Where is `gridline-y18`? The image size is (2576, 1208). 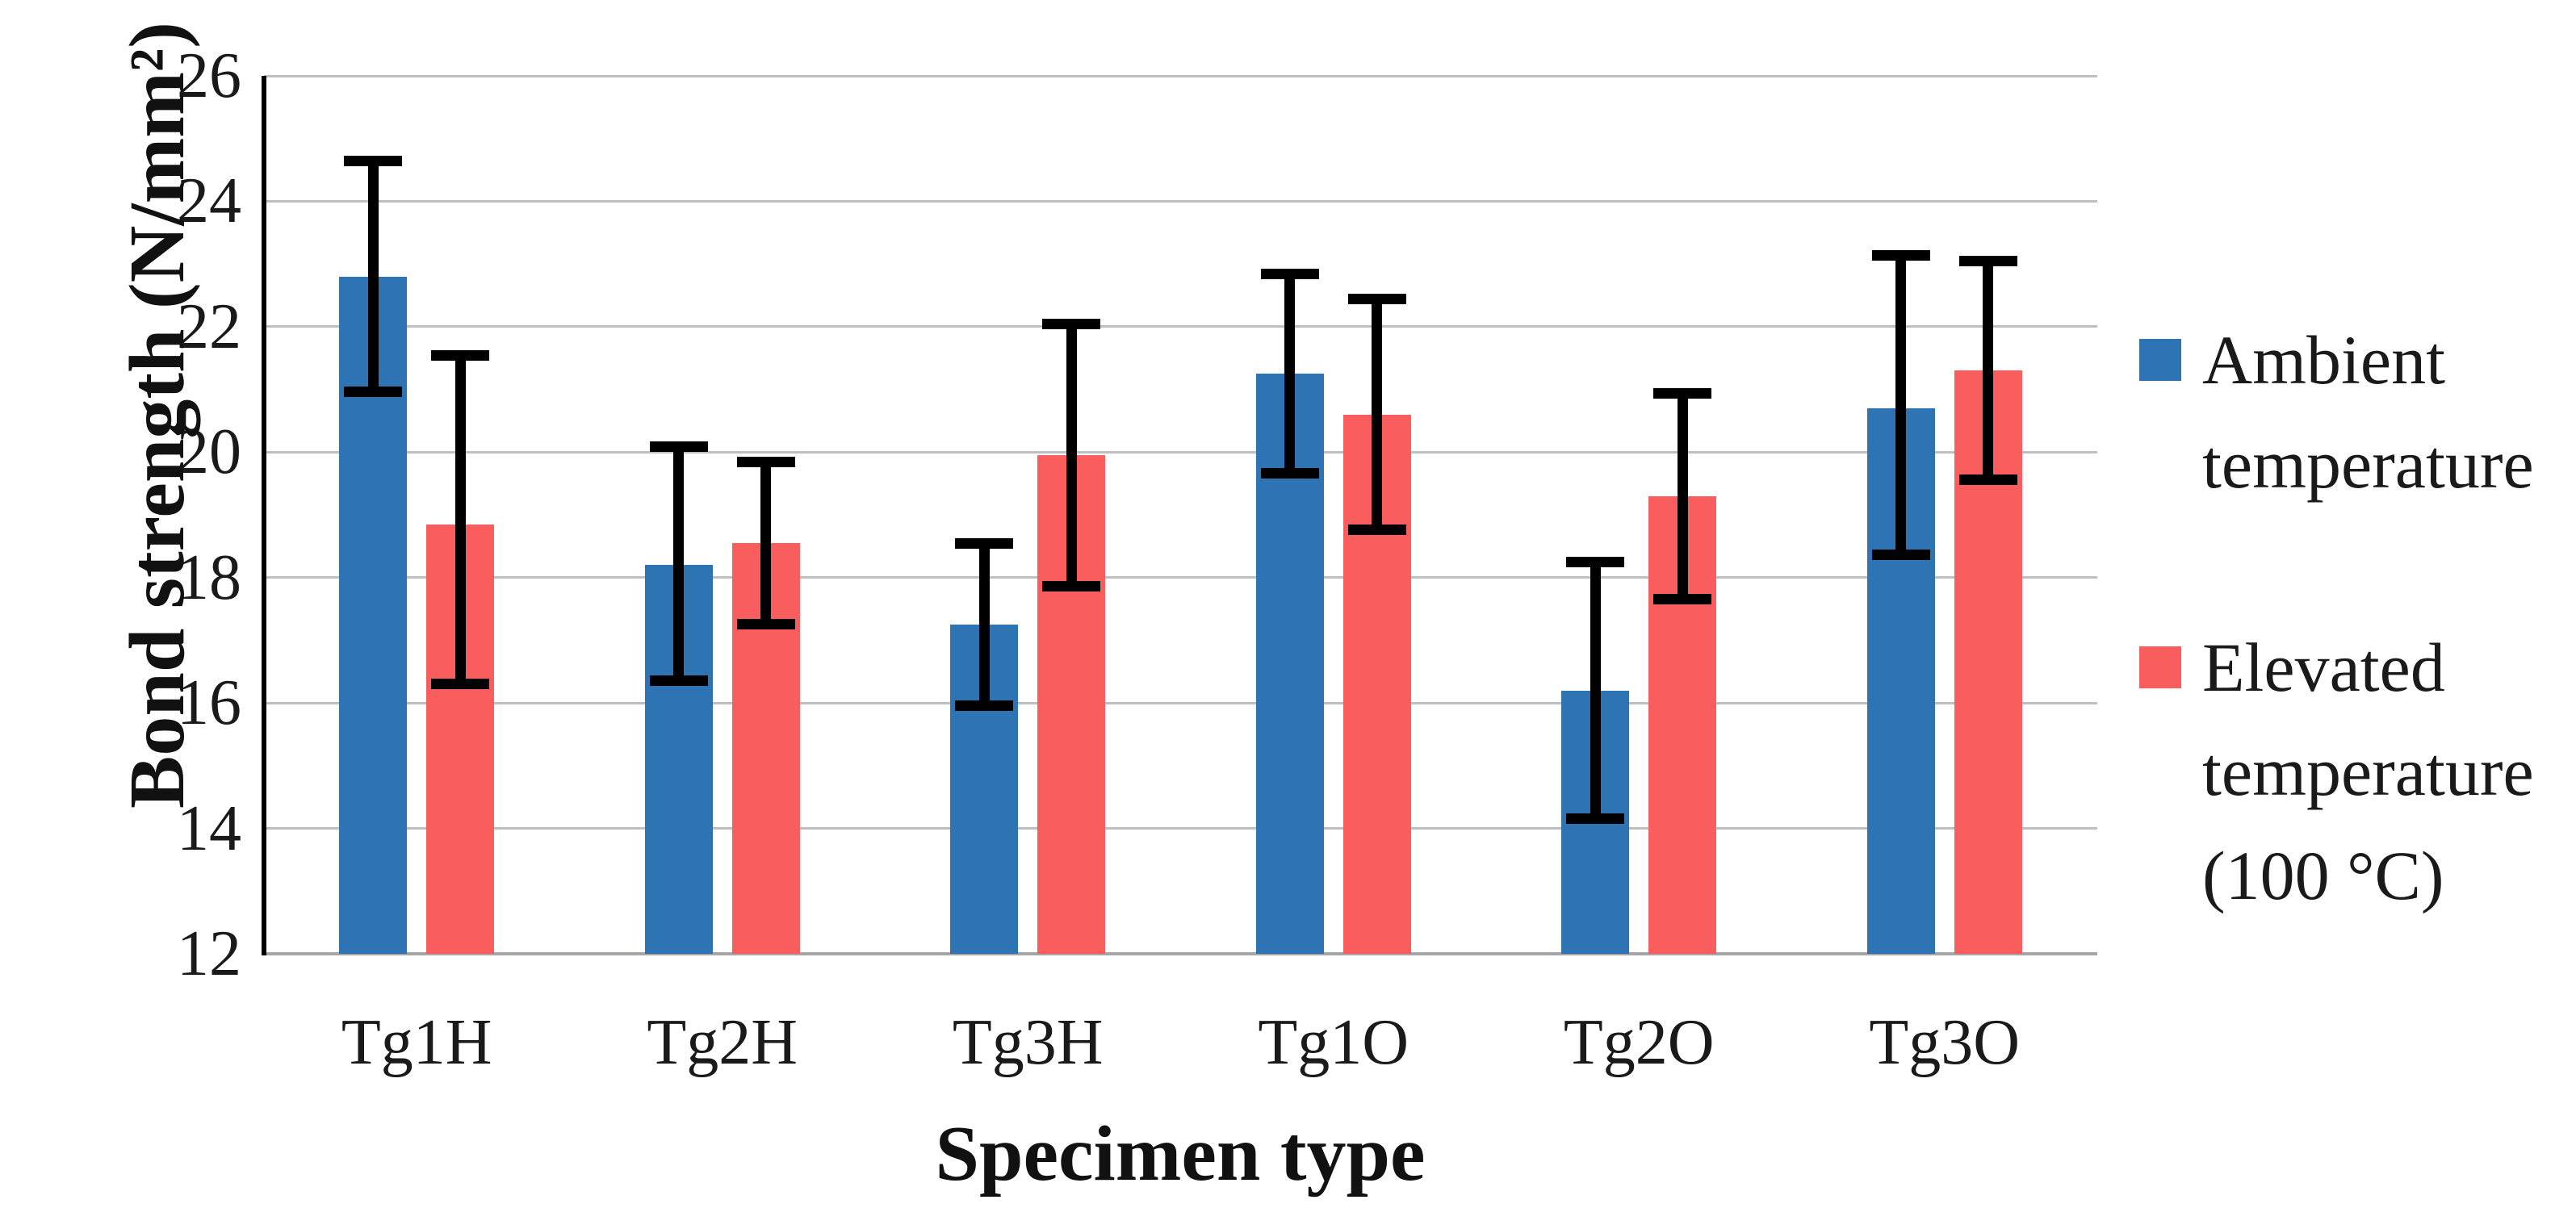
gridline-y18 is located at coordinates (1180, 578).